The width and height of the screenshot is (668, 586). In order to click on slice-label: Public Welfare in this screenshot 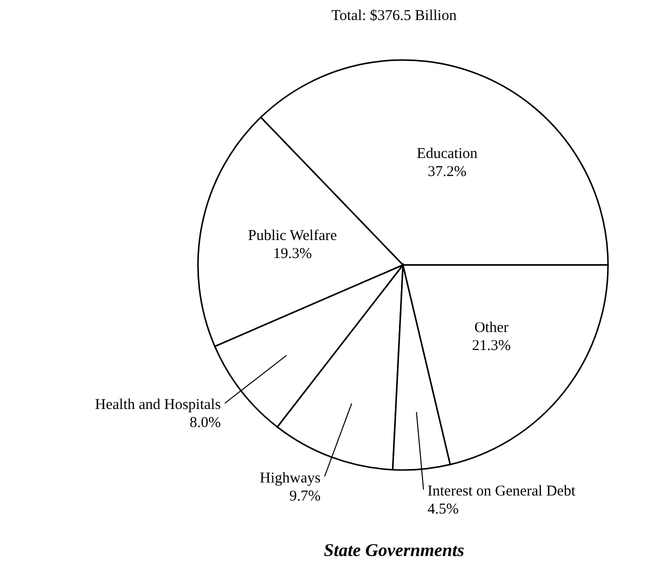, I will do `click(293, 236)`.